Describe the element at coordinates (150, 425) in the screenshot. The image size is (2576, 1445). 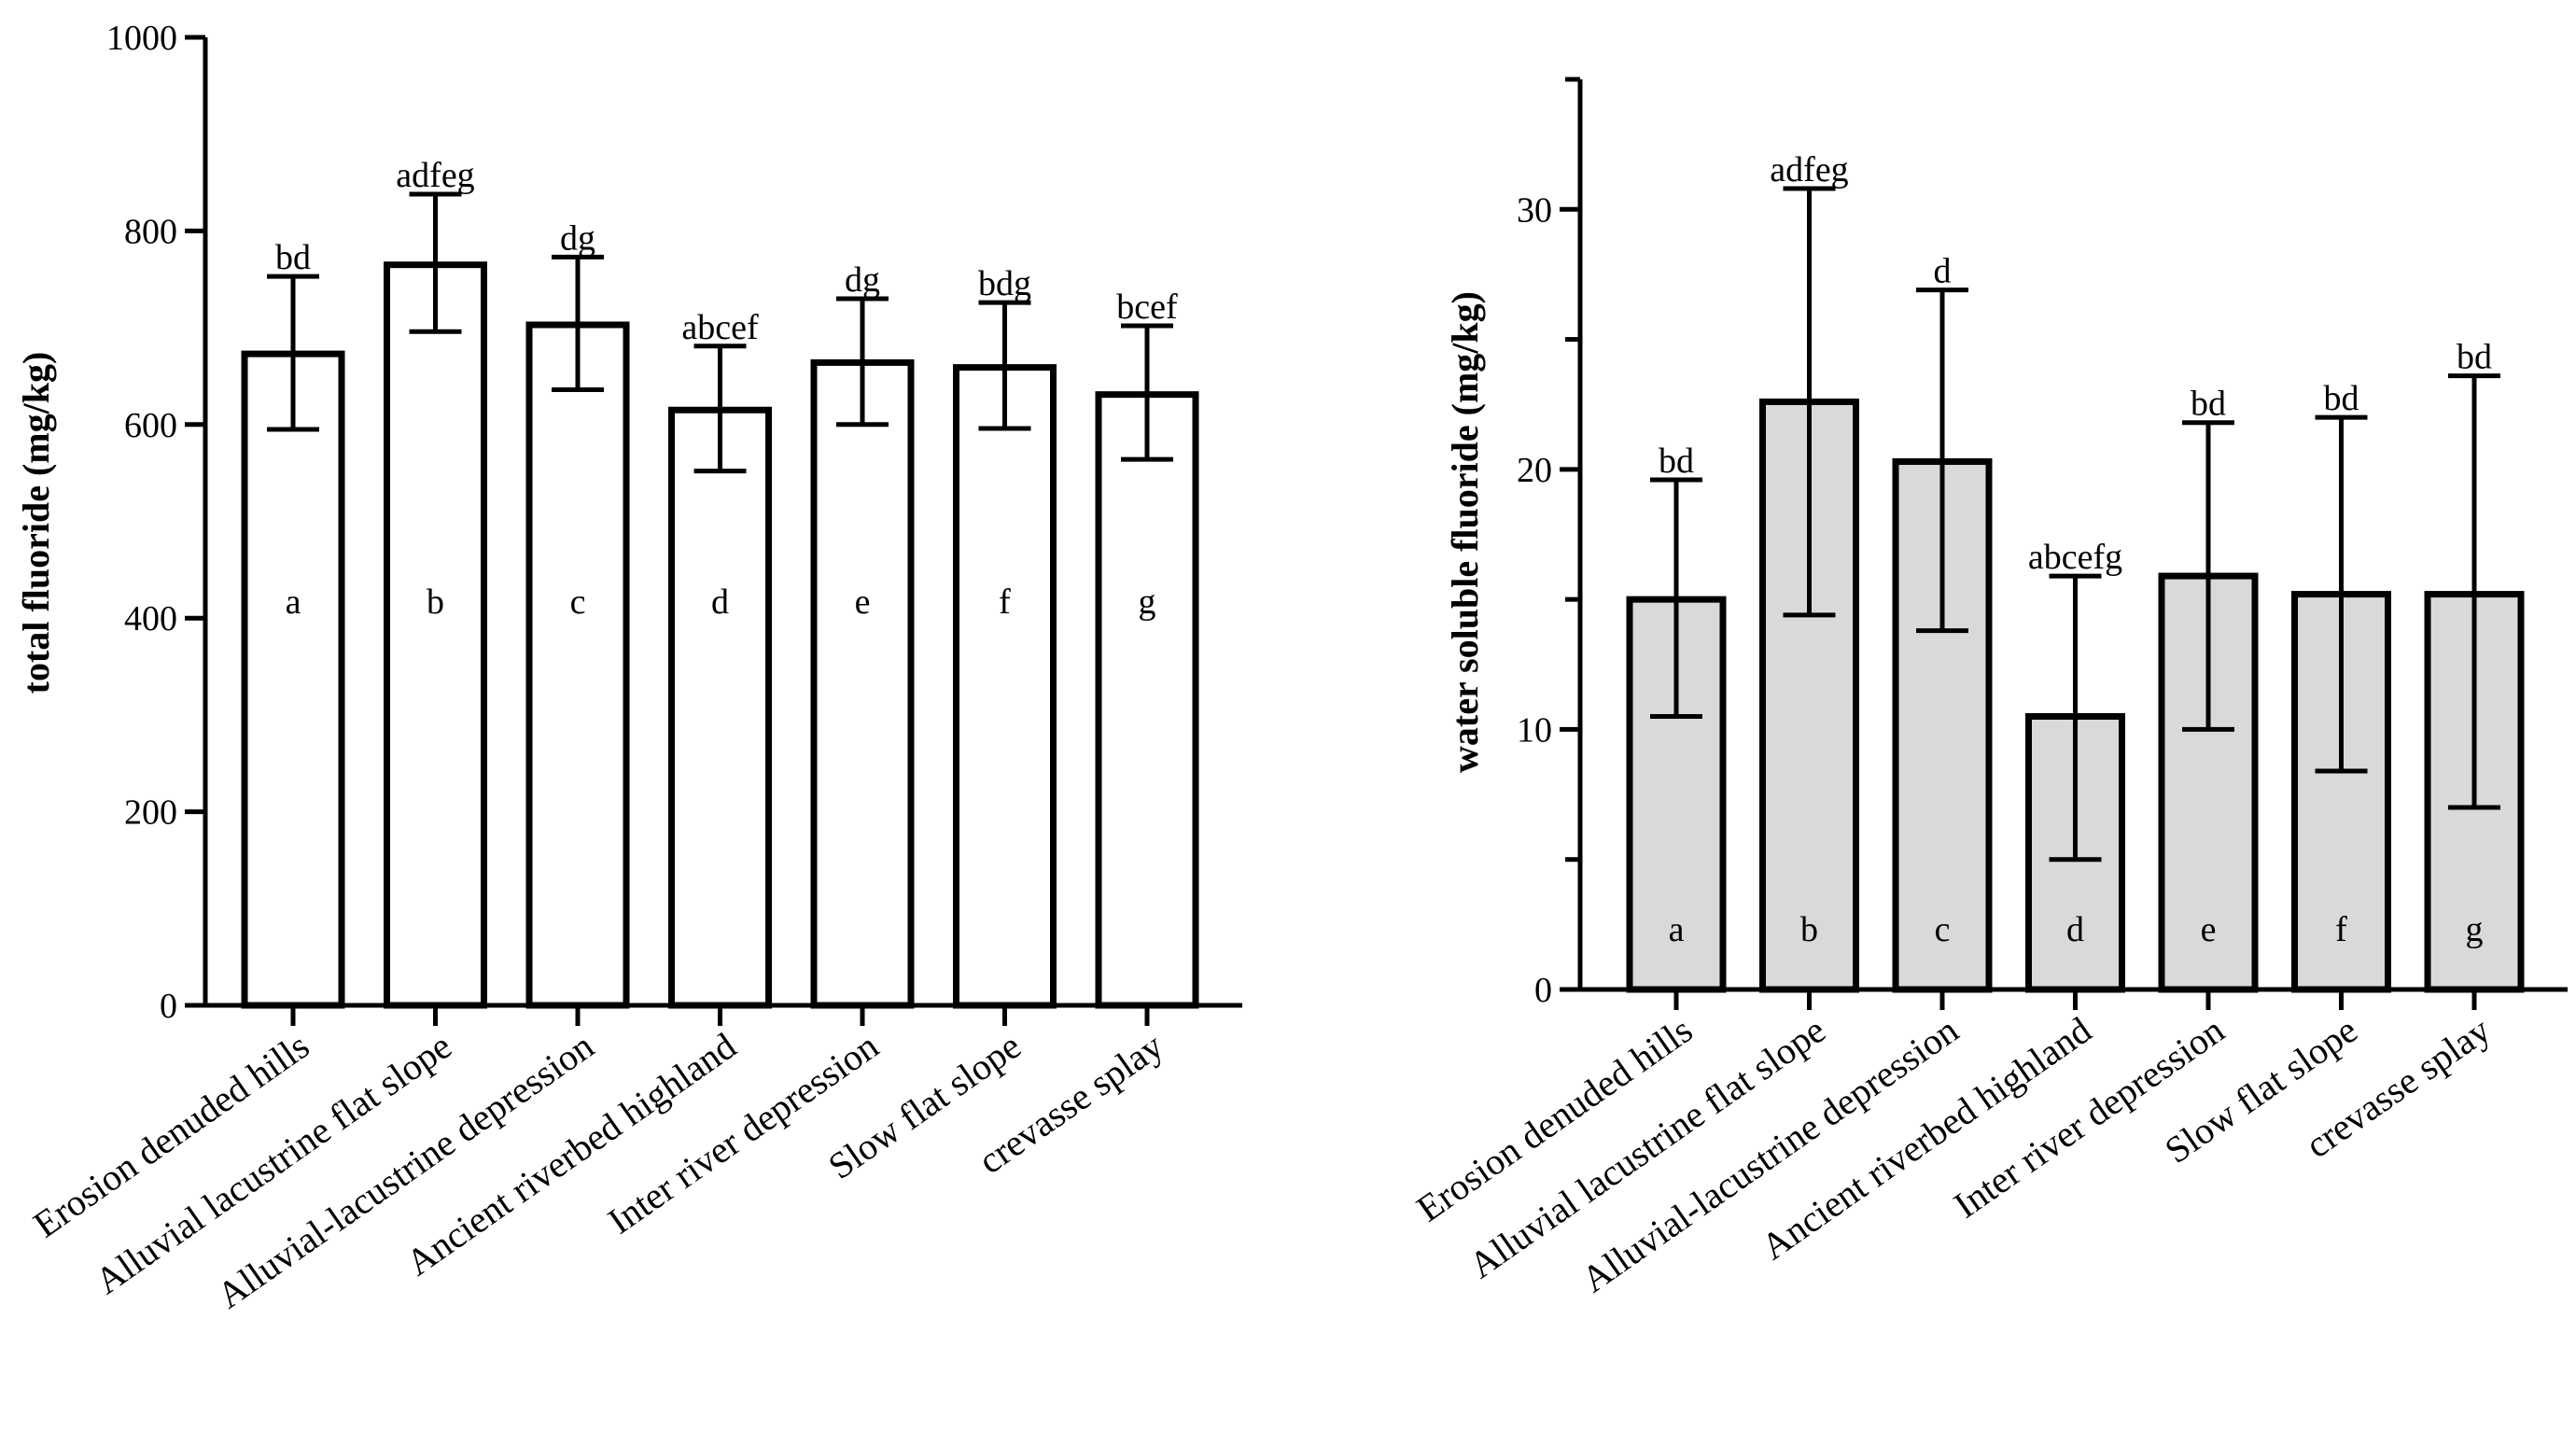
I see `y-tick-label-4: 600` at that location.